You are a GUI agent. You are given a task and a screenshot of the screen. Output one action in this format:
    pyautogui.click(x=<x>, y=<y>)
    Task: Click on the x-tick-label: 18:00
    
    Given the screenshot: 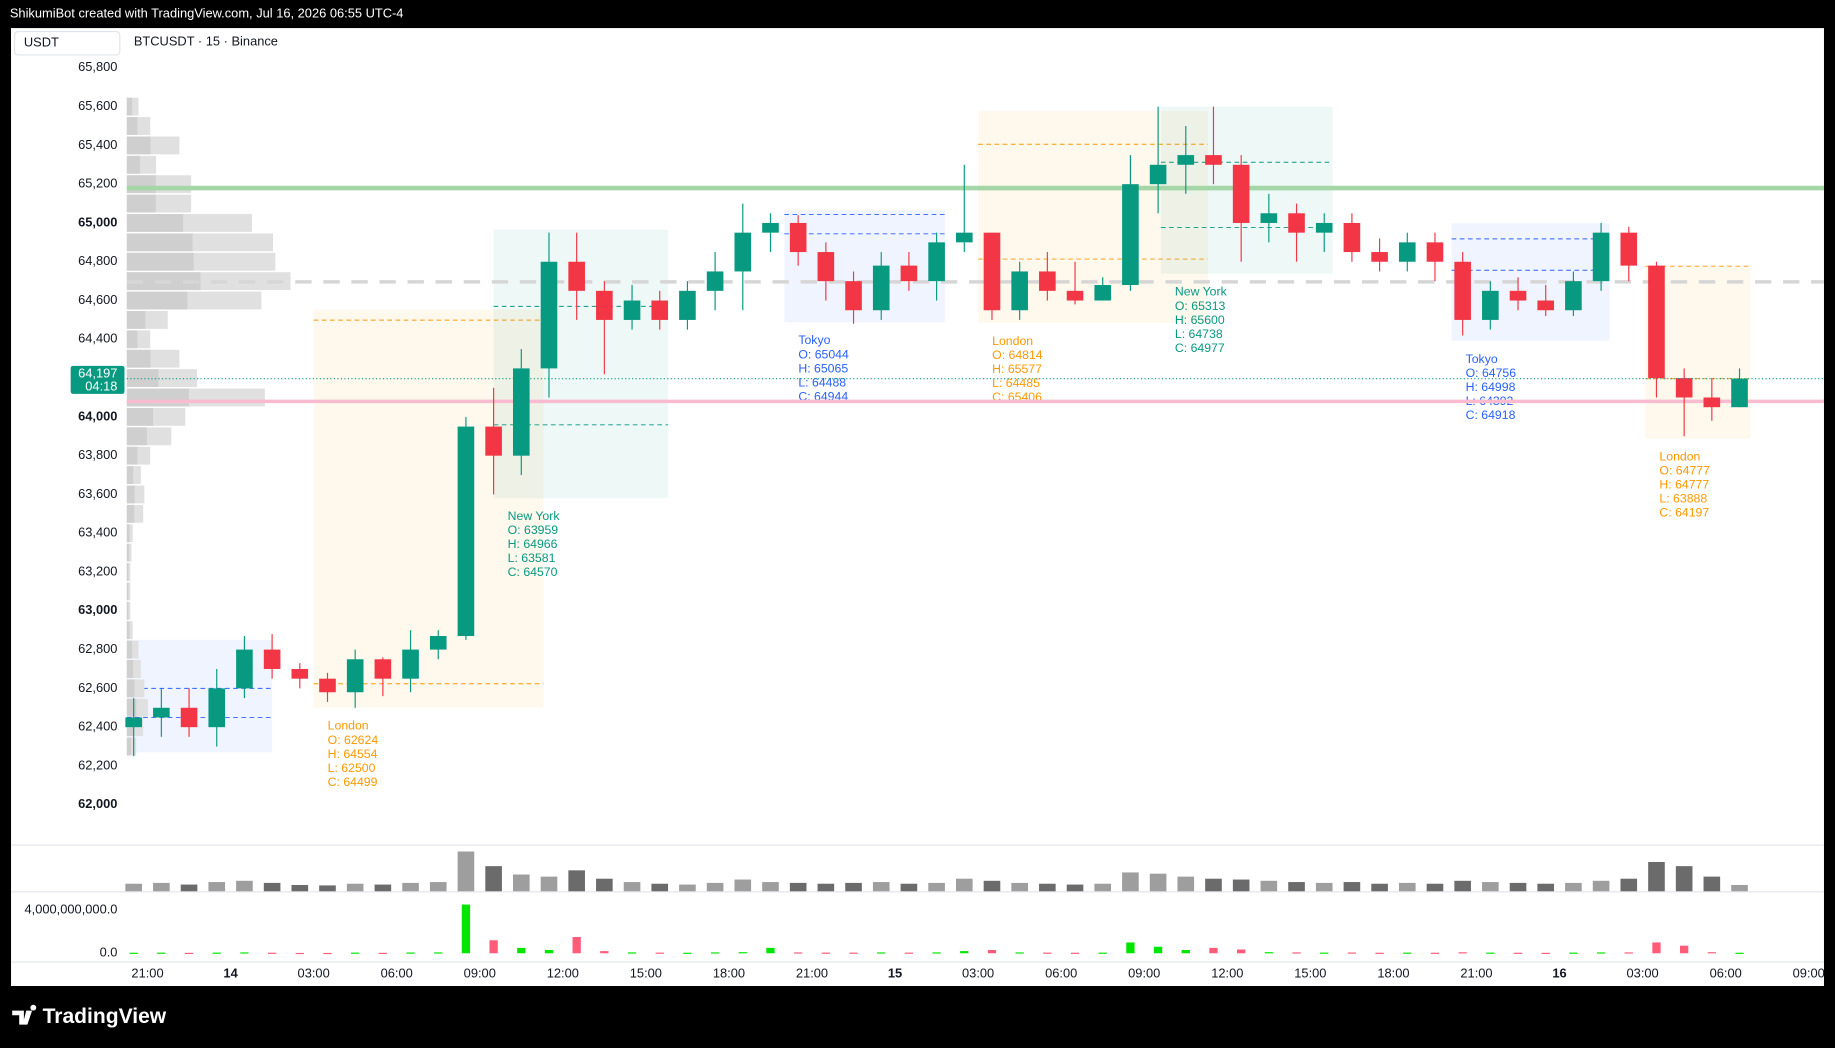 What is the action you would take?
    pyautogui.click(x=1393, y=973)
    